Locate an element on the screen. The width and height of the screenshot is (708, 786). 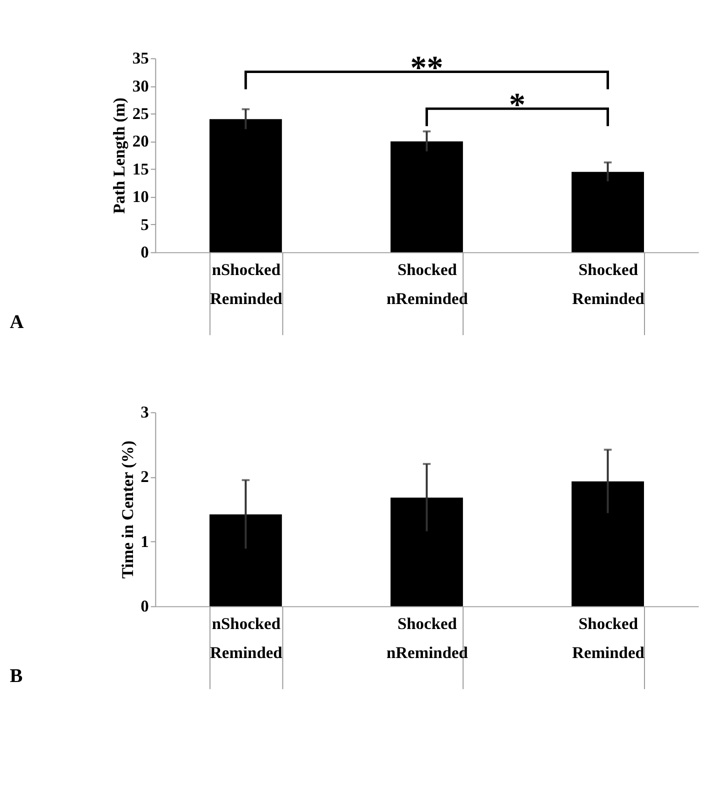
y-tick-label: 1 is located at coordinates (144, 541).